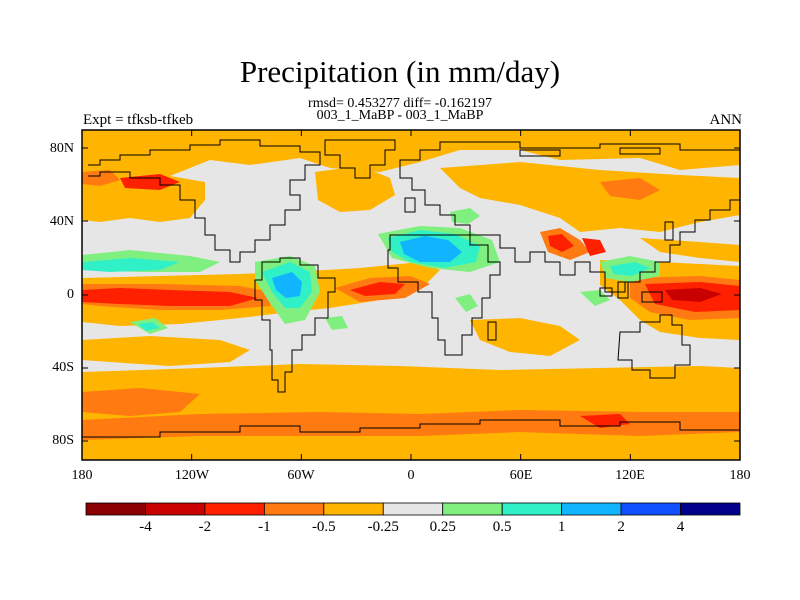 This screenshot has width=800, height=600. Describe the element at coordinates (465, 216) in the screenshot. I see `europe-wetting` at that location.